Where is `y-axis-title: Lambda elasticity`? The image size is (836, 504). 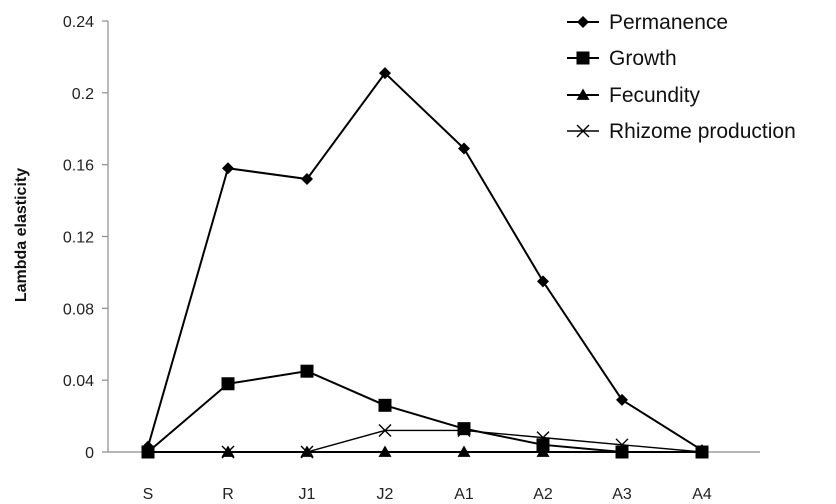
y-axis-title: Lambda elasticity is located at coordinates (21, 235).